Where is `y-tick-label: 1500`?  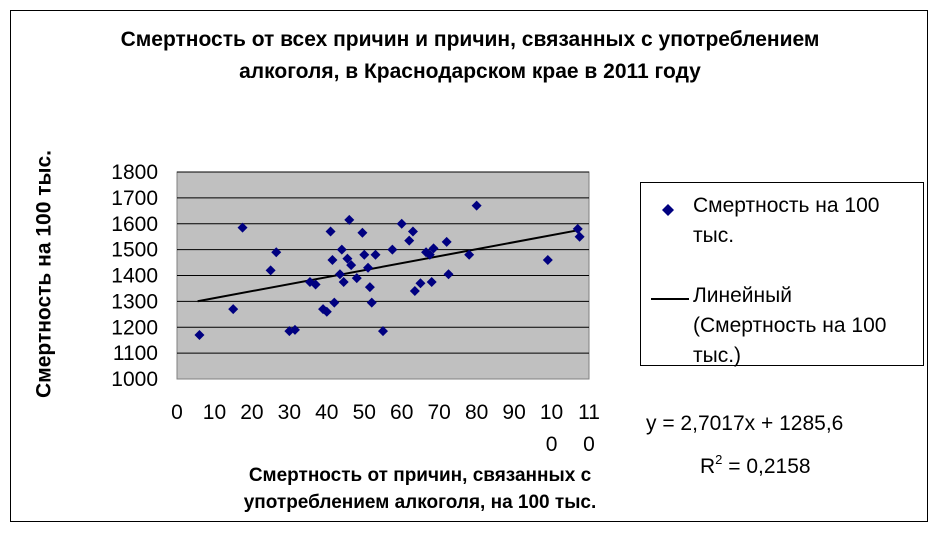 y-tick-label: 1500 is located at coordinates (134, 250).